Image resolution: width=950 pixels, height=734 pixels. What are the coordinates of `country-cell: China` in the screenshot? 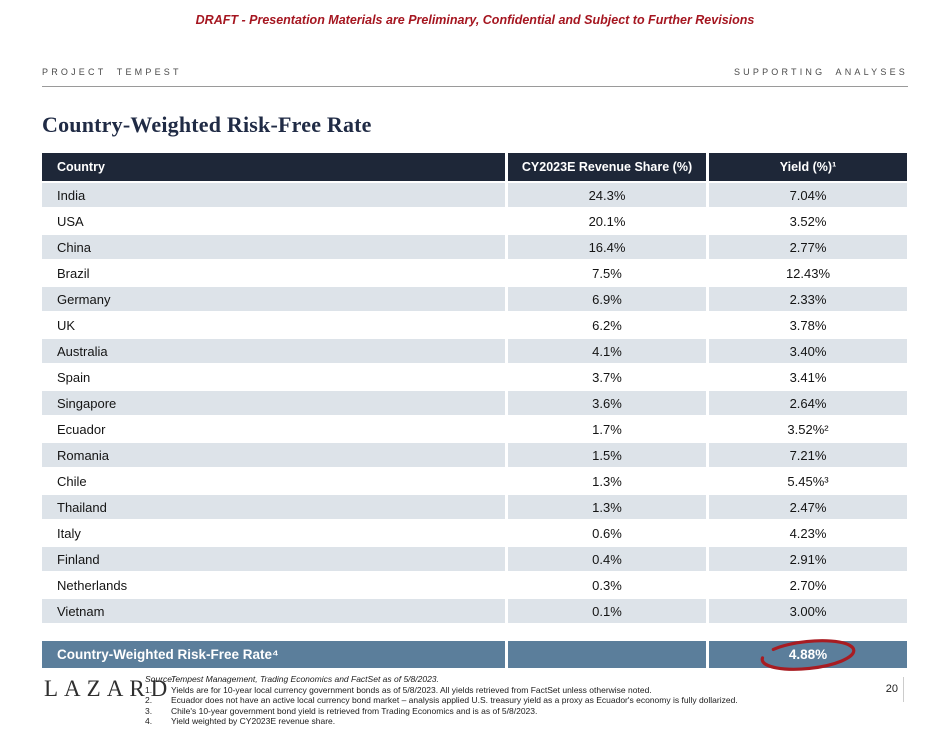 It's located at (273, 247).